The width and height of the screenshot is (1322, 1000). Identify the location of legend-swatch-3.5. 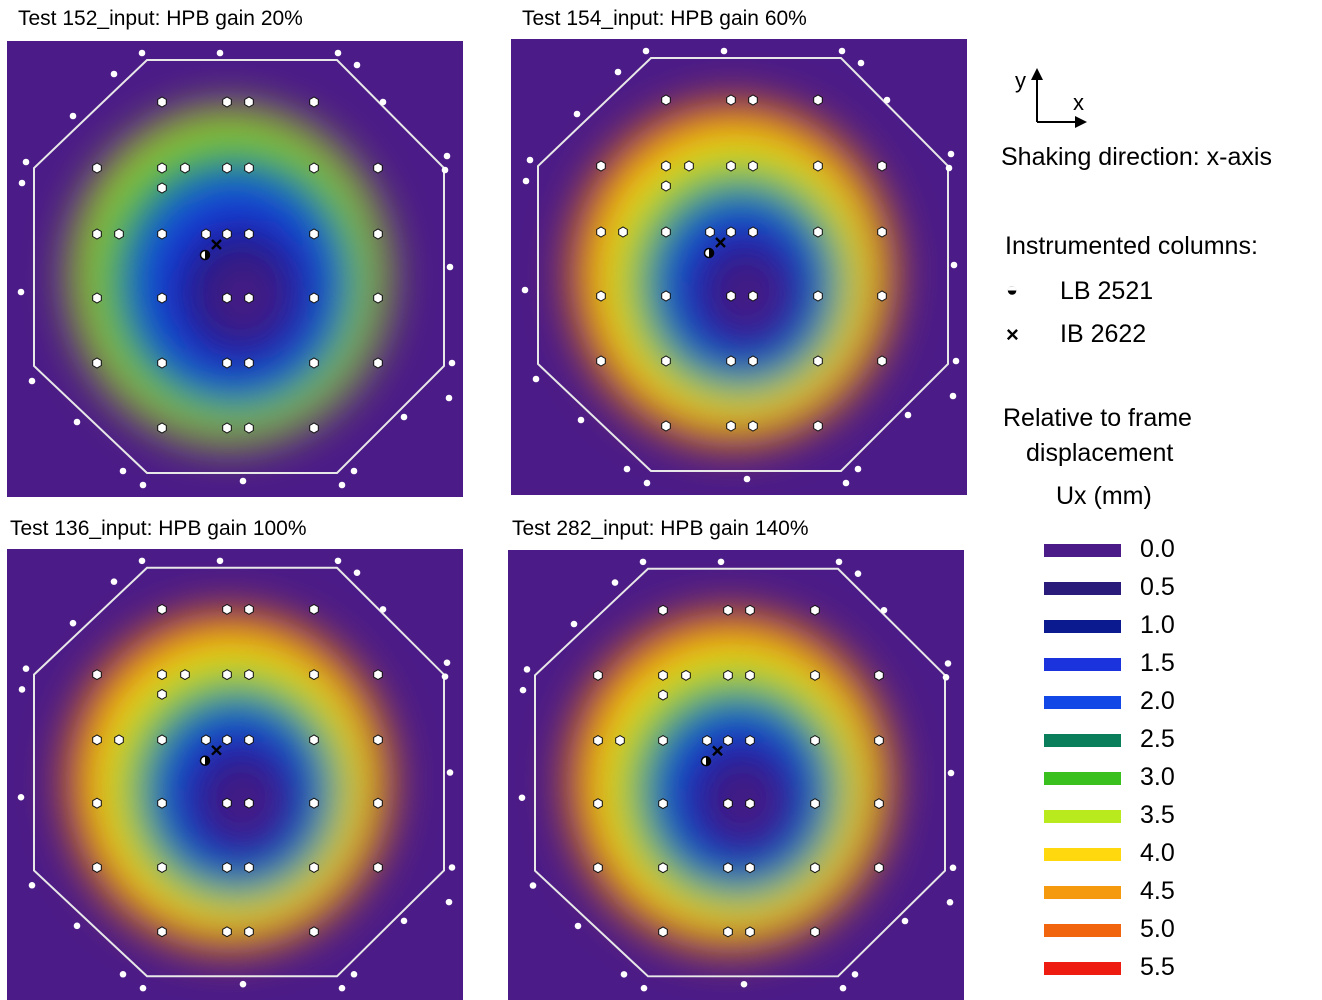
(1082, 816).